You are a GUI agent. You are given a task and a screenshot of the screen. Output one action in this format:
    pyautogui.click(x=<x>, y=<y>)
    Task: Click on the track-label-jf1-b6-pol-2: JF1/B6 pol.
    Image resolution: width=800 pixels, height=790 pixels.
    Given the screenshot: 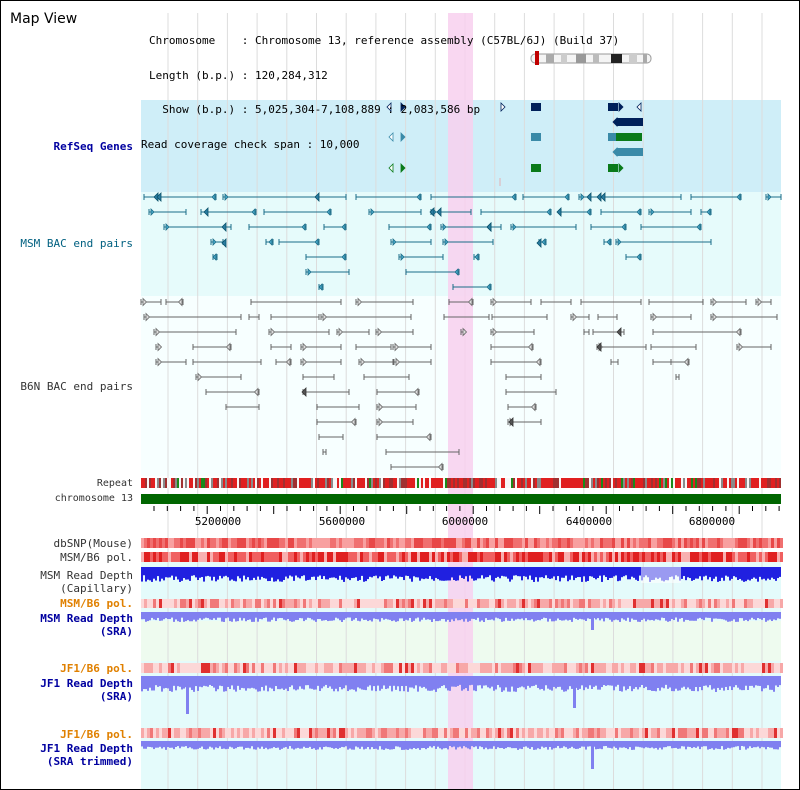 What is the action you would take?
    pyautogui.click(x=96, y=734)
    